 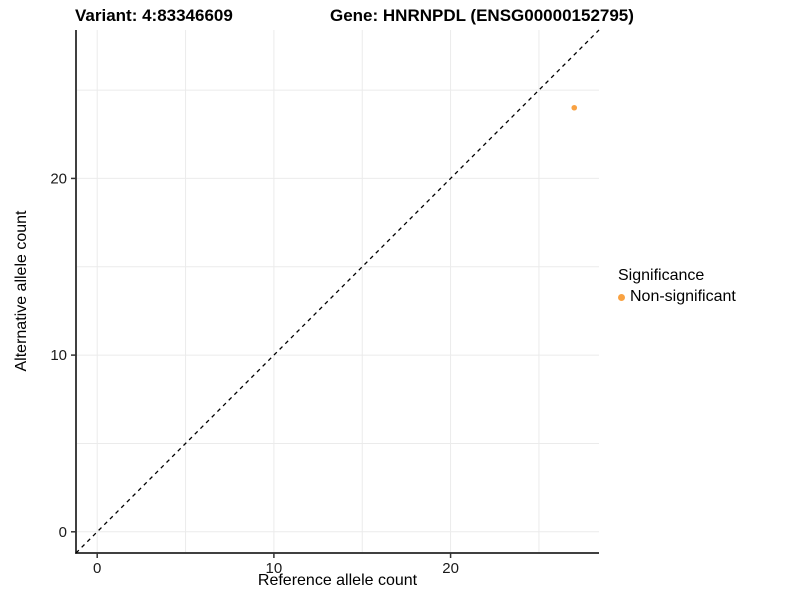 I want to click on legend-point-icon, so click(x=621, y=297).